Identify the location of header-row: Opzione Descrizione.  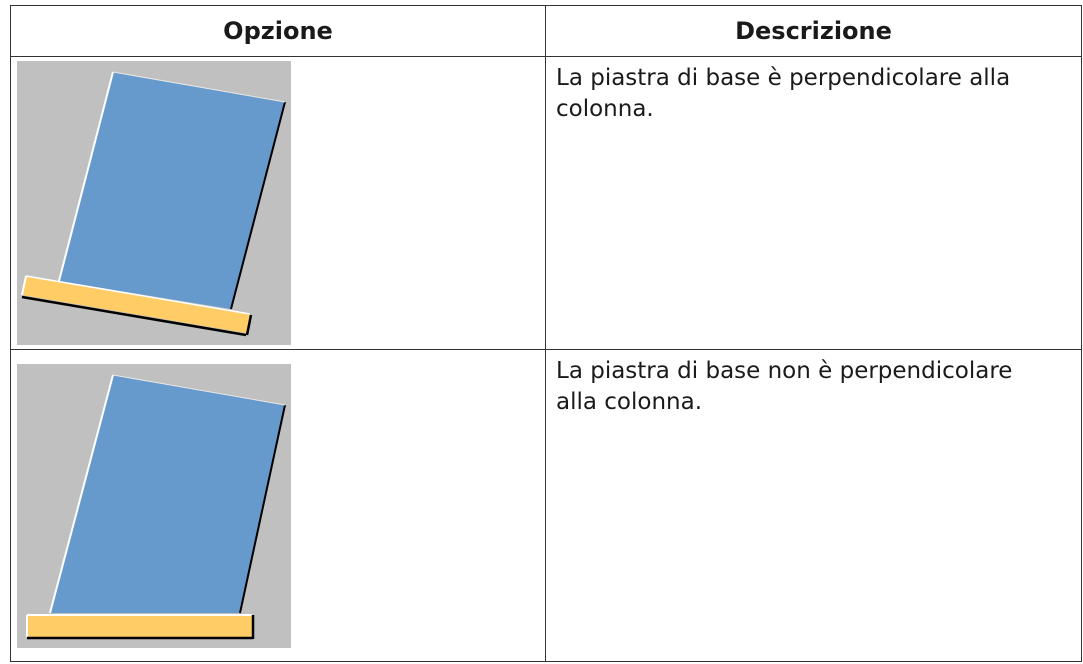
(546, 31).